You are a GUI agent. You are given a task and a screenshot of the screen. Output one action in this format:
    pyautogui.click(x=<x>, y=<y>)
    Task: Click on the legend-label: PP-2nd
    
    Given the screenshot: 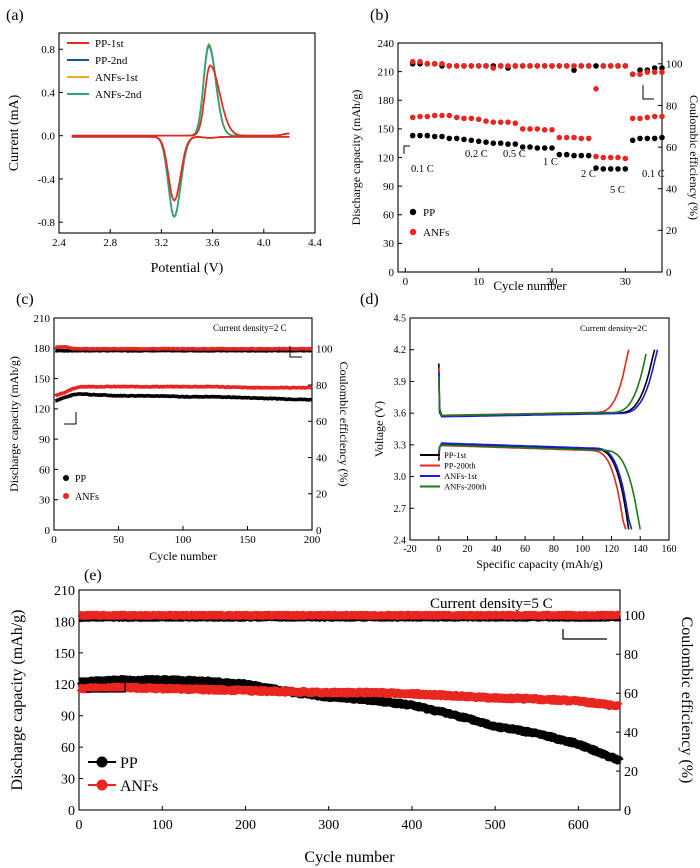 What is the action you would take?
    pyautogui.click(x=111, y=61)
    